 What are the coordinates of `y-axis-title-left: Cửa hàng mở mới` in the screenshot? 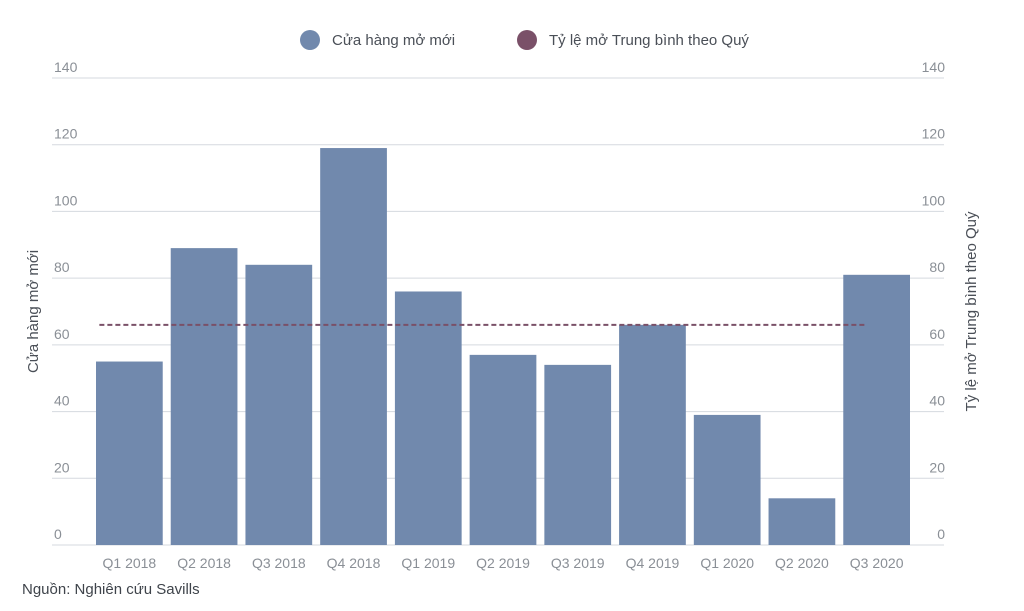 It's located at (33, 311).